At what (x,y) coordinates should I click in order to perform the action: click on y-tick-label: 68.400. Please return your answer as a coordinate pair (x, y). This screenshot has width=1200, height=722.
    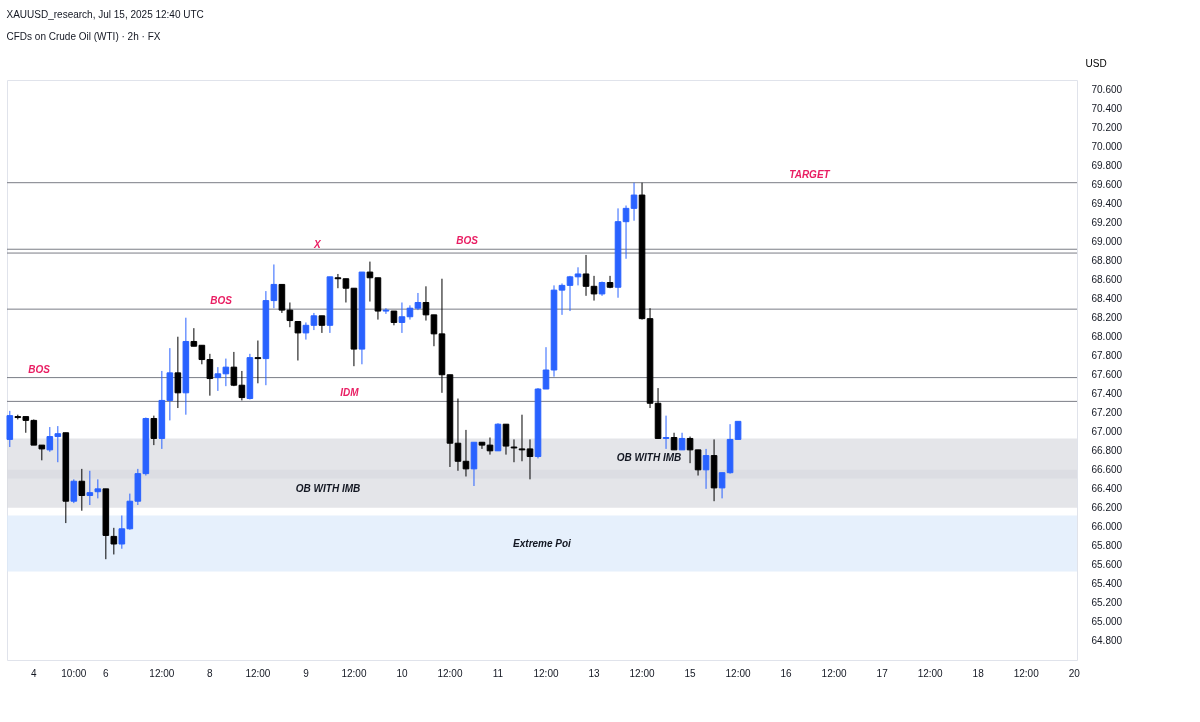
    Looking at the image, I should click on (1107, 299).